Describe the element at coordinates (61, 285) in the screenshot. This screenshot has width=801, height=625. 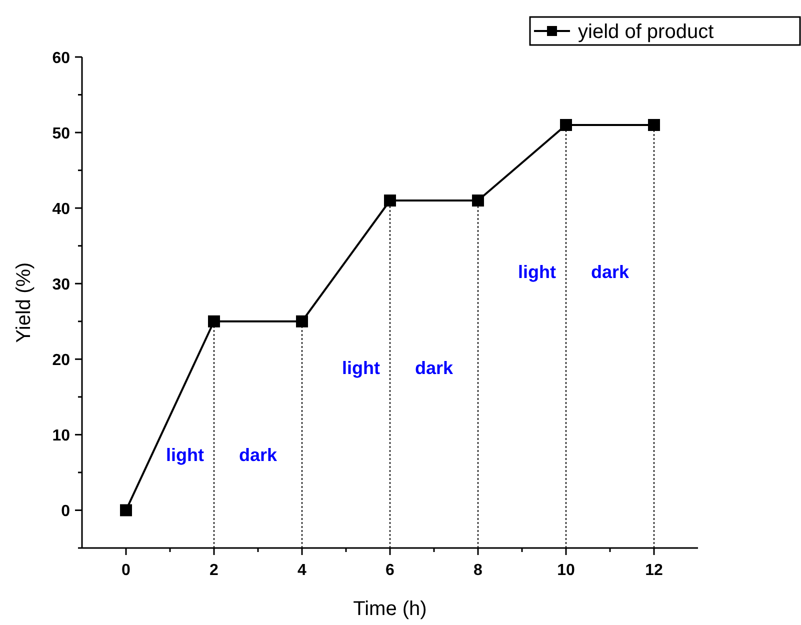
I see `y-tick-label: 30` at that location.